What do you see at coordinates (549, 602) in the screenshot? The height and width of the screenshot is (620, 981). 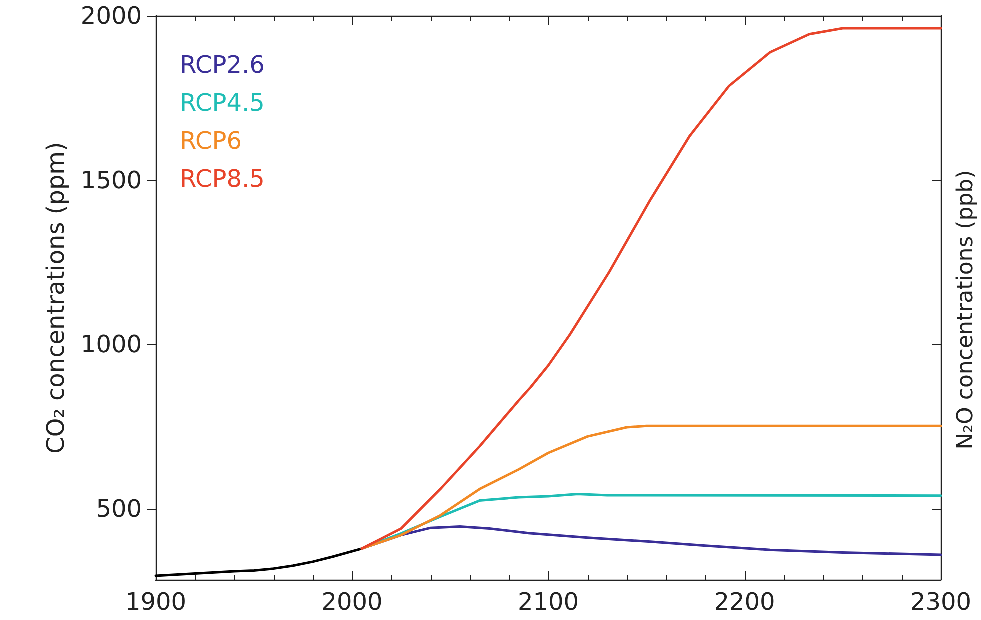 I see `x-tick-label: 2100` at bounding box center [549, 602].